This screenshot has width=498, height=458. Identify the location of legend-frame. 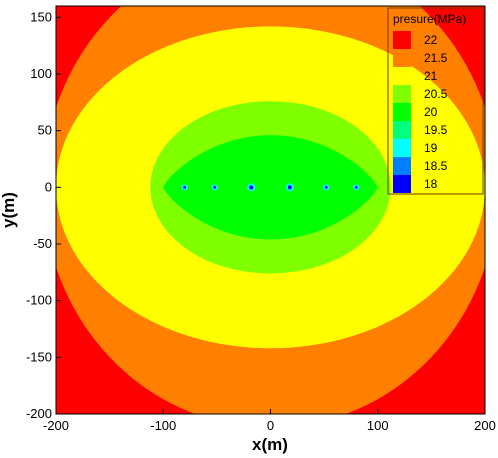
(435, 101).